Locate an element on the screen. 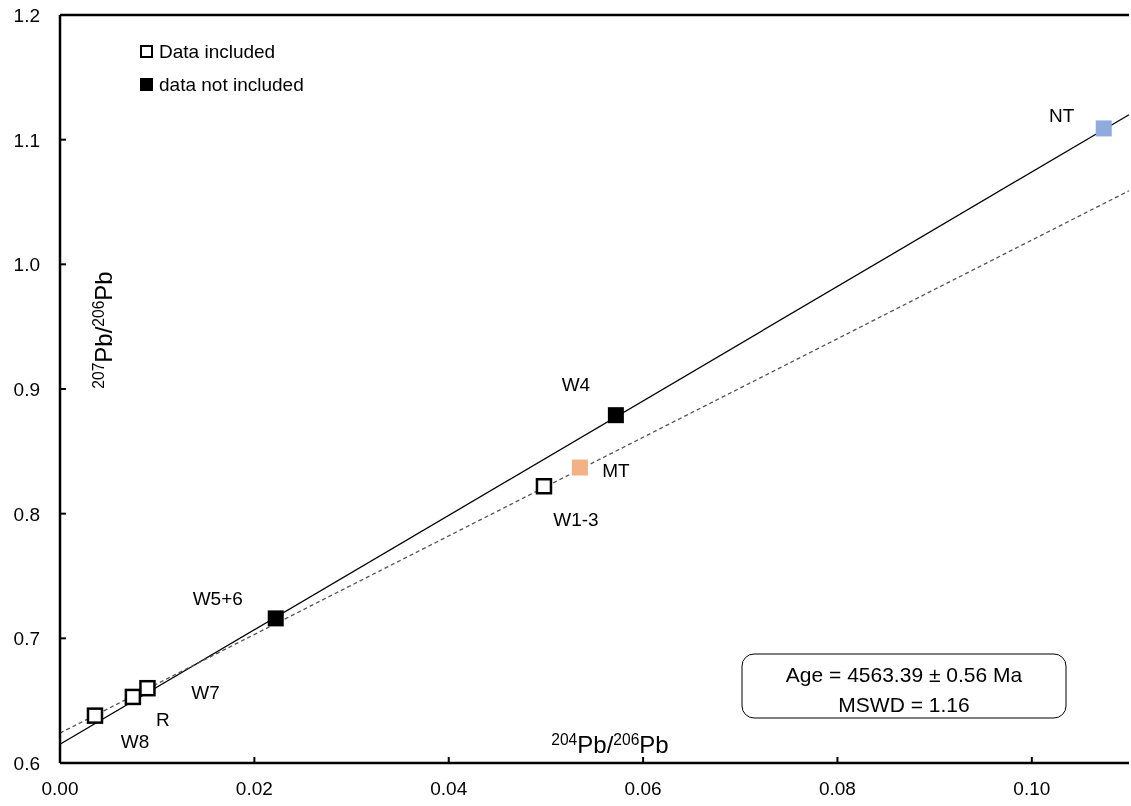 This screenshot has width=1131, height=806. x-tick-label: 0.06 is located at coordinates (643, 788).